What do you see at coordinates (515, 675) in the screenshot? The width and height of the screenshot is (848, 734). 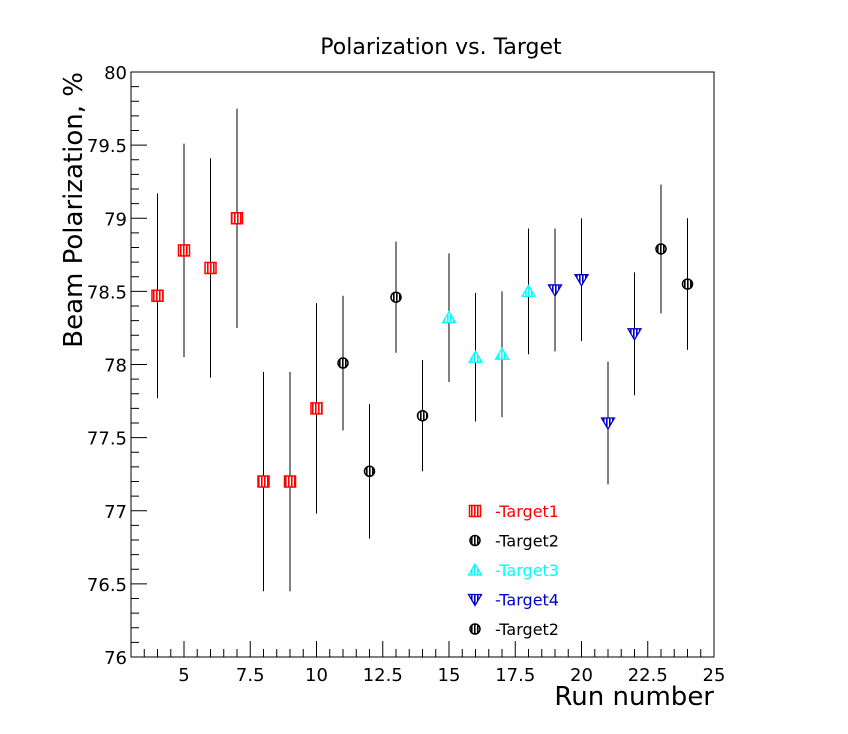 I see `x-tick-label: 17.5` at bounding box center [515, 675].